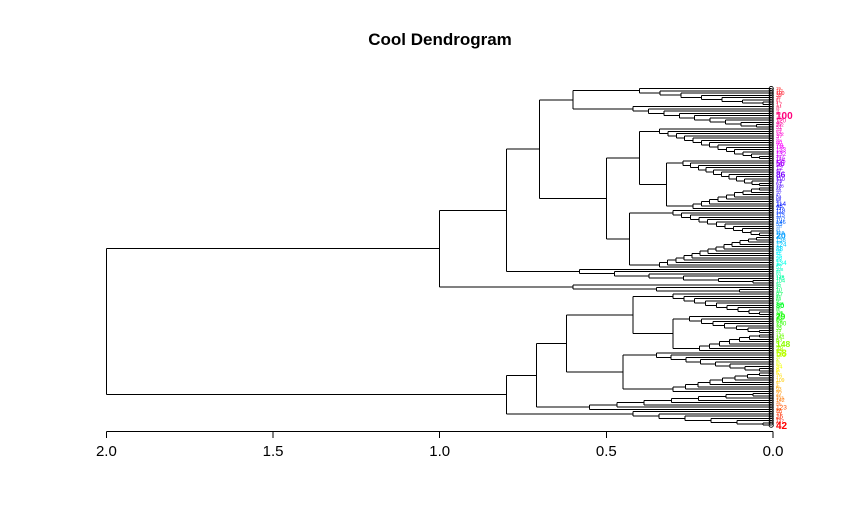 This screenshot has width=843, height=525. Describe the element at coordinates (779, 368) in the screenshot. I see `leaf-label: 24` at that location.